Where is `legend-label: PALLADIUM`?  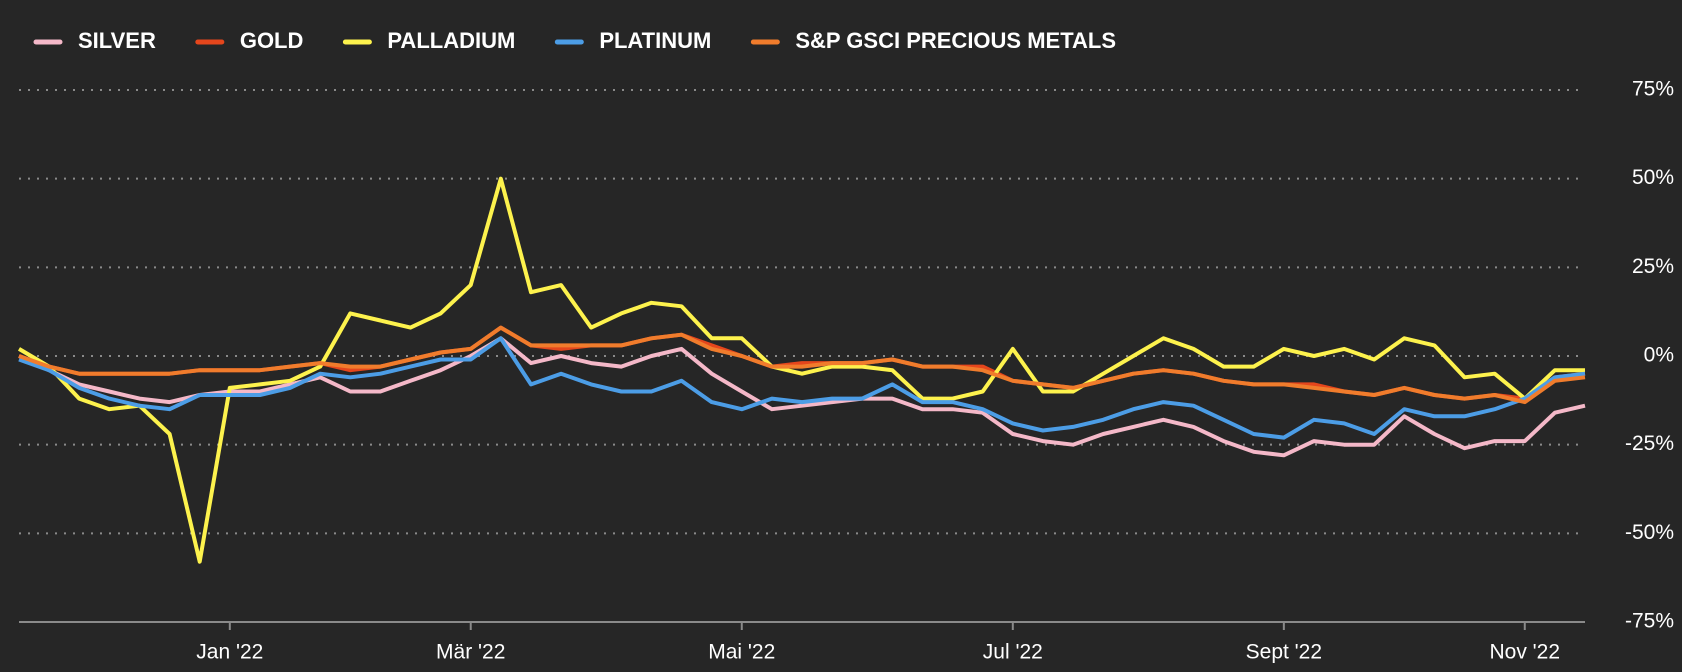
legend-label: PALLADIUM is located at coordinates (451, 40).